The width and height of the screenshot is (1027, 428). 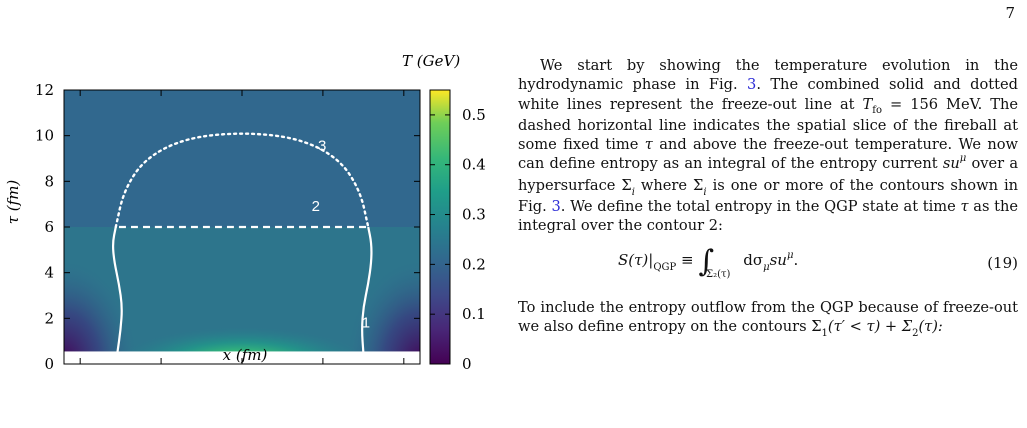 What do you see at coordinates (870, 326) in the screenshot?
I see `math-expression: (τ′ < τ) + Σ` at bounding box center [870, 326].